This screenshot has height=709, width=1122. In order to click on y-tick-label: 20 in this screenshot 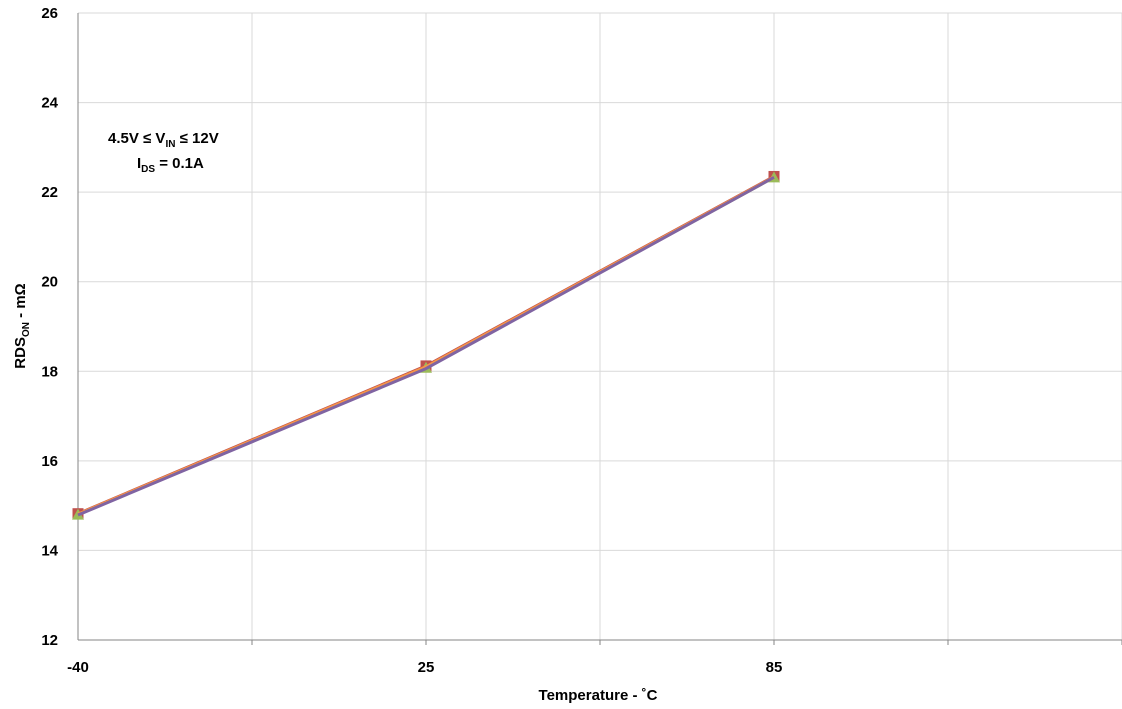, I will do `click(49, 282)`.